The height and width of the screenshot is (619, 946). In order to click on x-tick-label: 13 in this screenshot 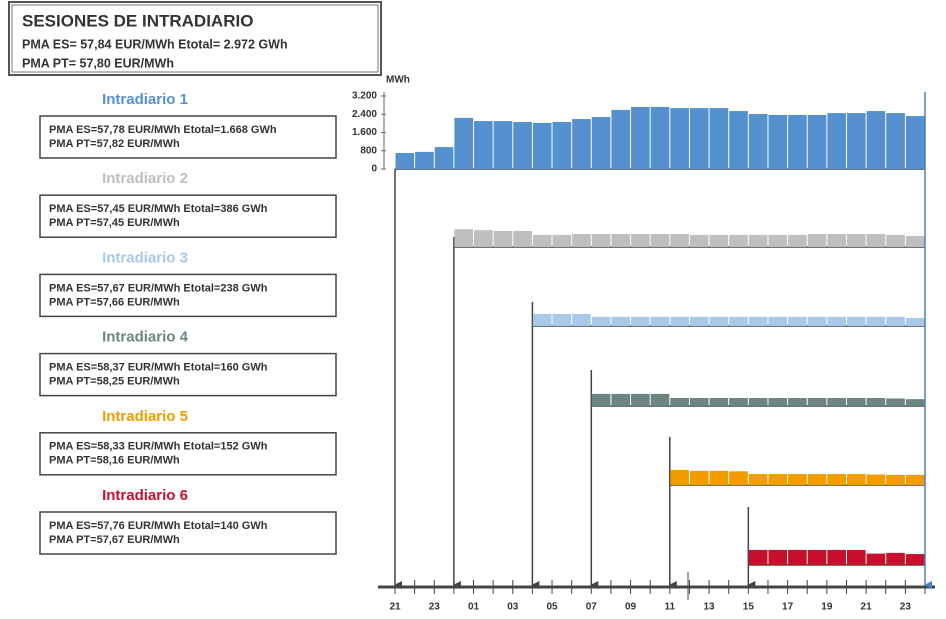, I will do `click(710, 607)`.